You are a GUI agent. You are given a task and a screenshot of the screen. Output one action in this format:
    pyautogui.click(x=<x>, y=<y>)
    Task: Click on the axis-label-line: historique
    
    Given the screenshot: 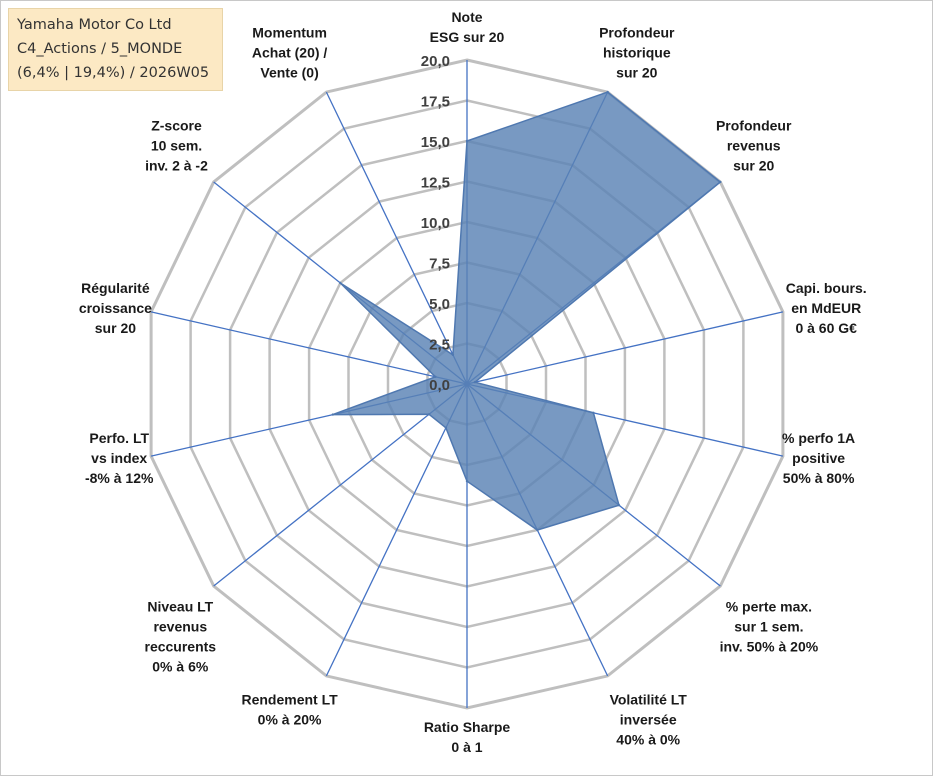 What is the action you would take?
    pyautogui.click(x=637, y=52)
    